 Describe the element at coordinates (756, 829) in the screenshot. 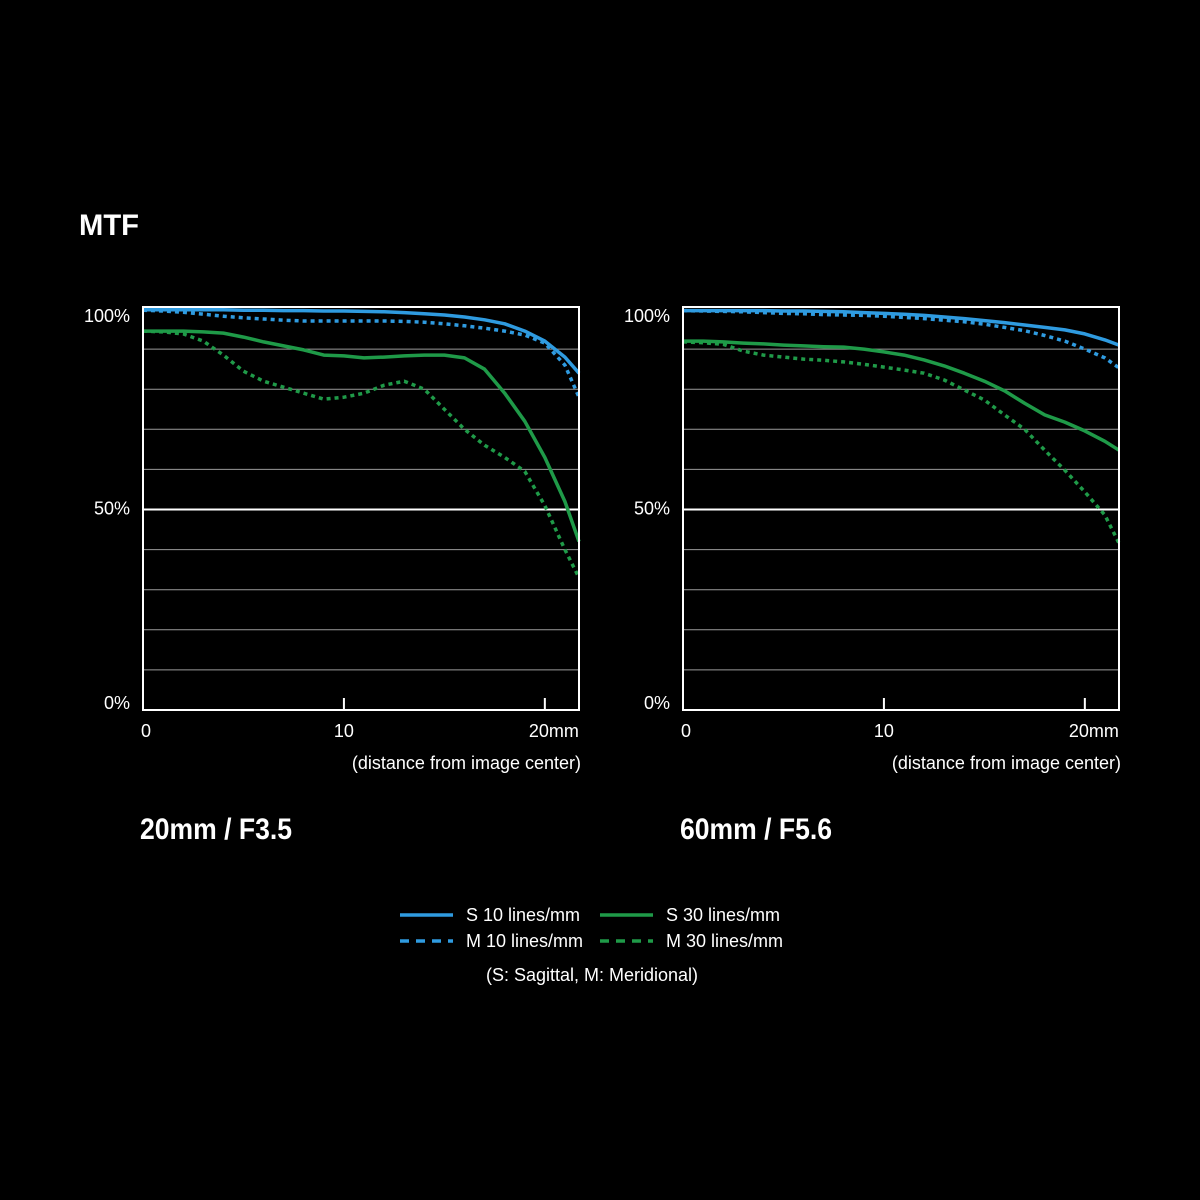

I see `panel-title: 60mm / F5.6` at that location.